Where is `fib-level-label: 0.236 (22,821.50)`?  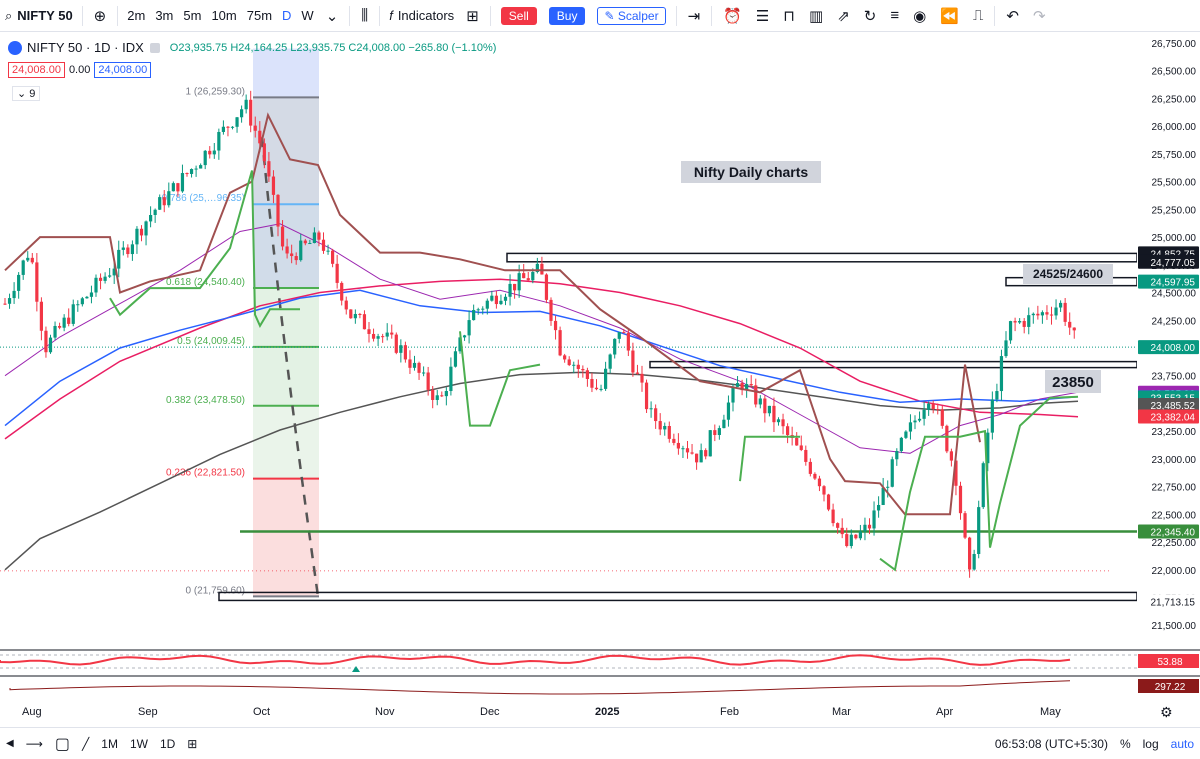 fib-level-label: 0.236 (22,821.50) is located at coordinates (205, 473).